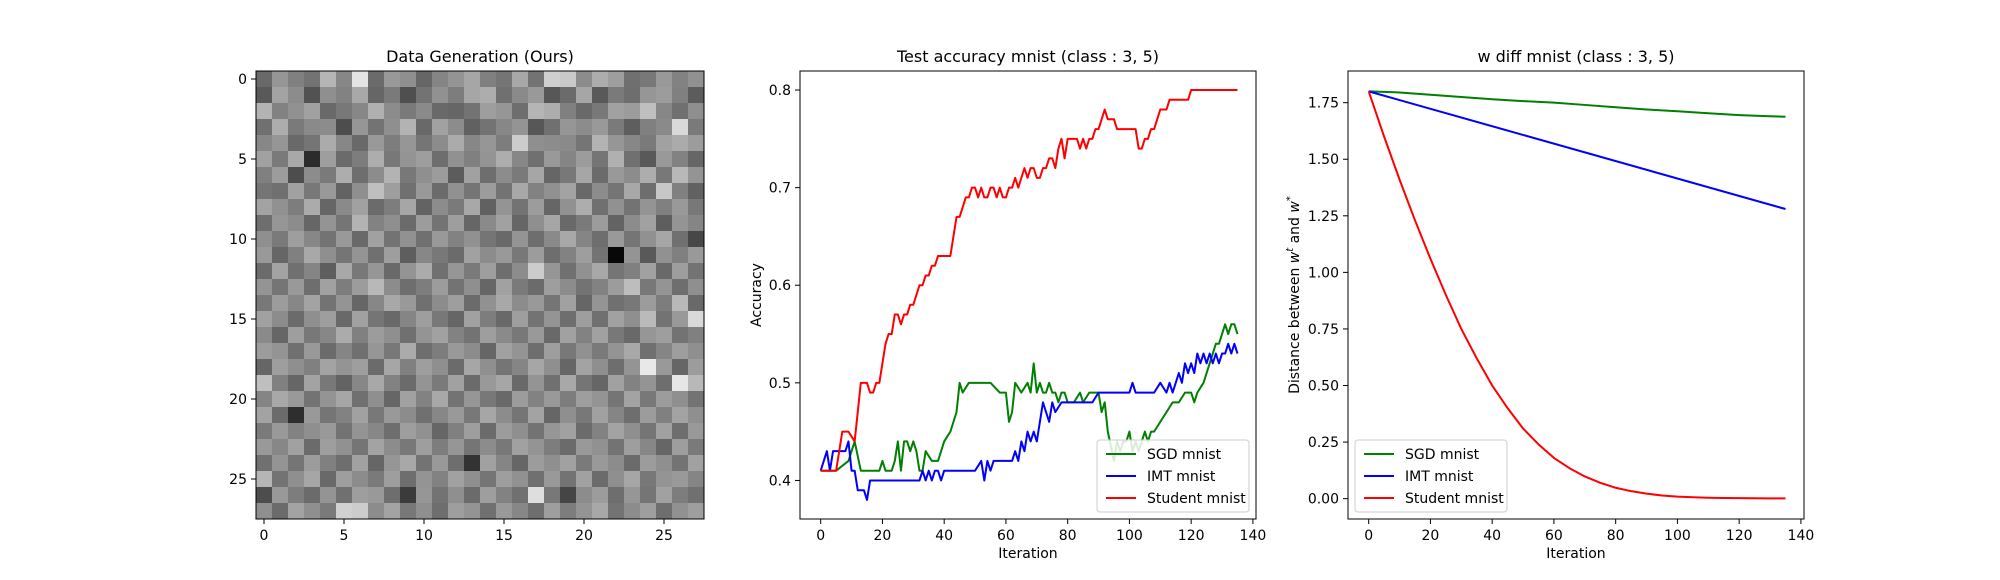  I want to click on wdiff-y-tick-label: 0.50, so click(1323, 387).